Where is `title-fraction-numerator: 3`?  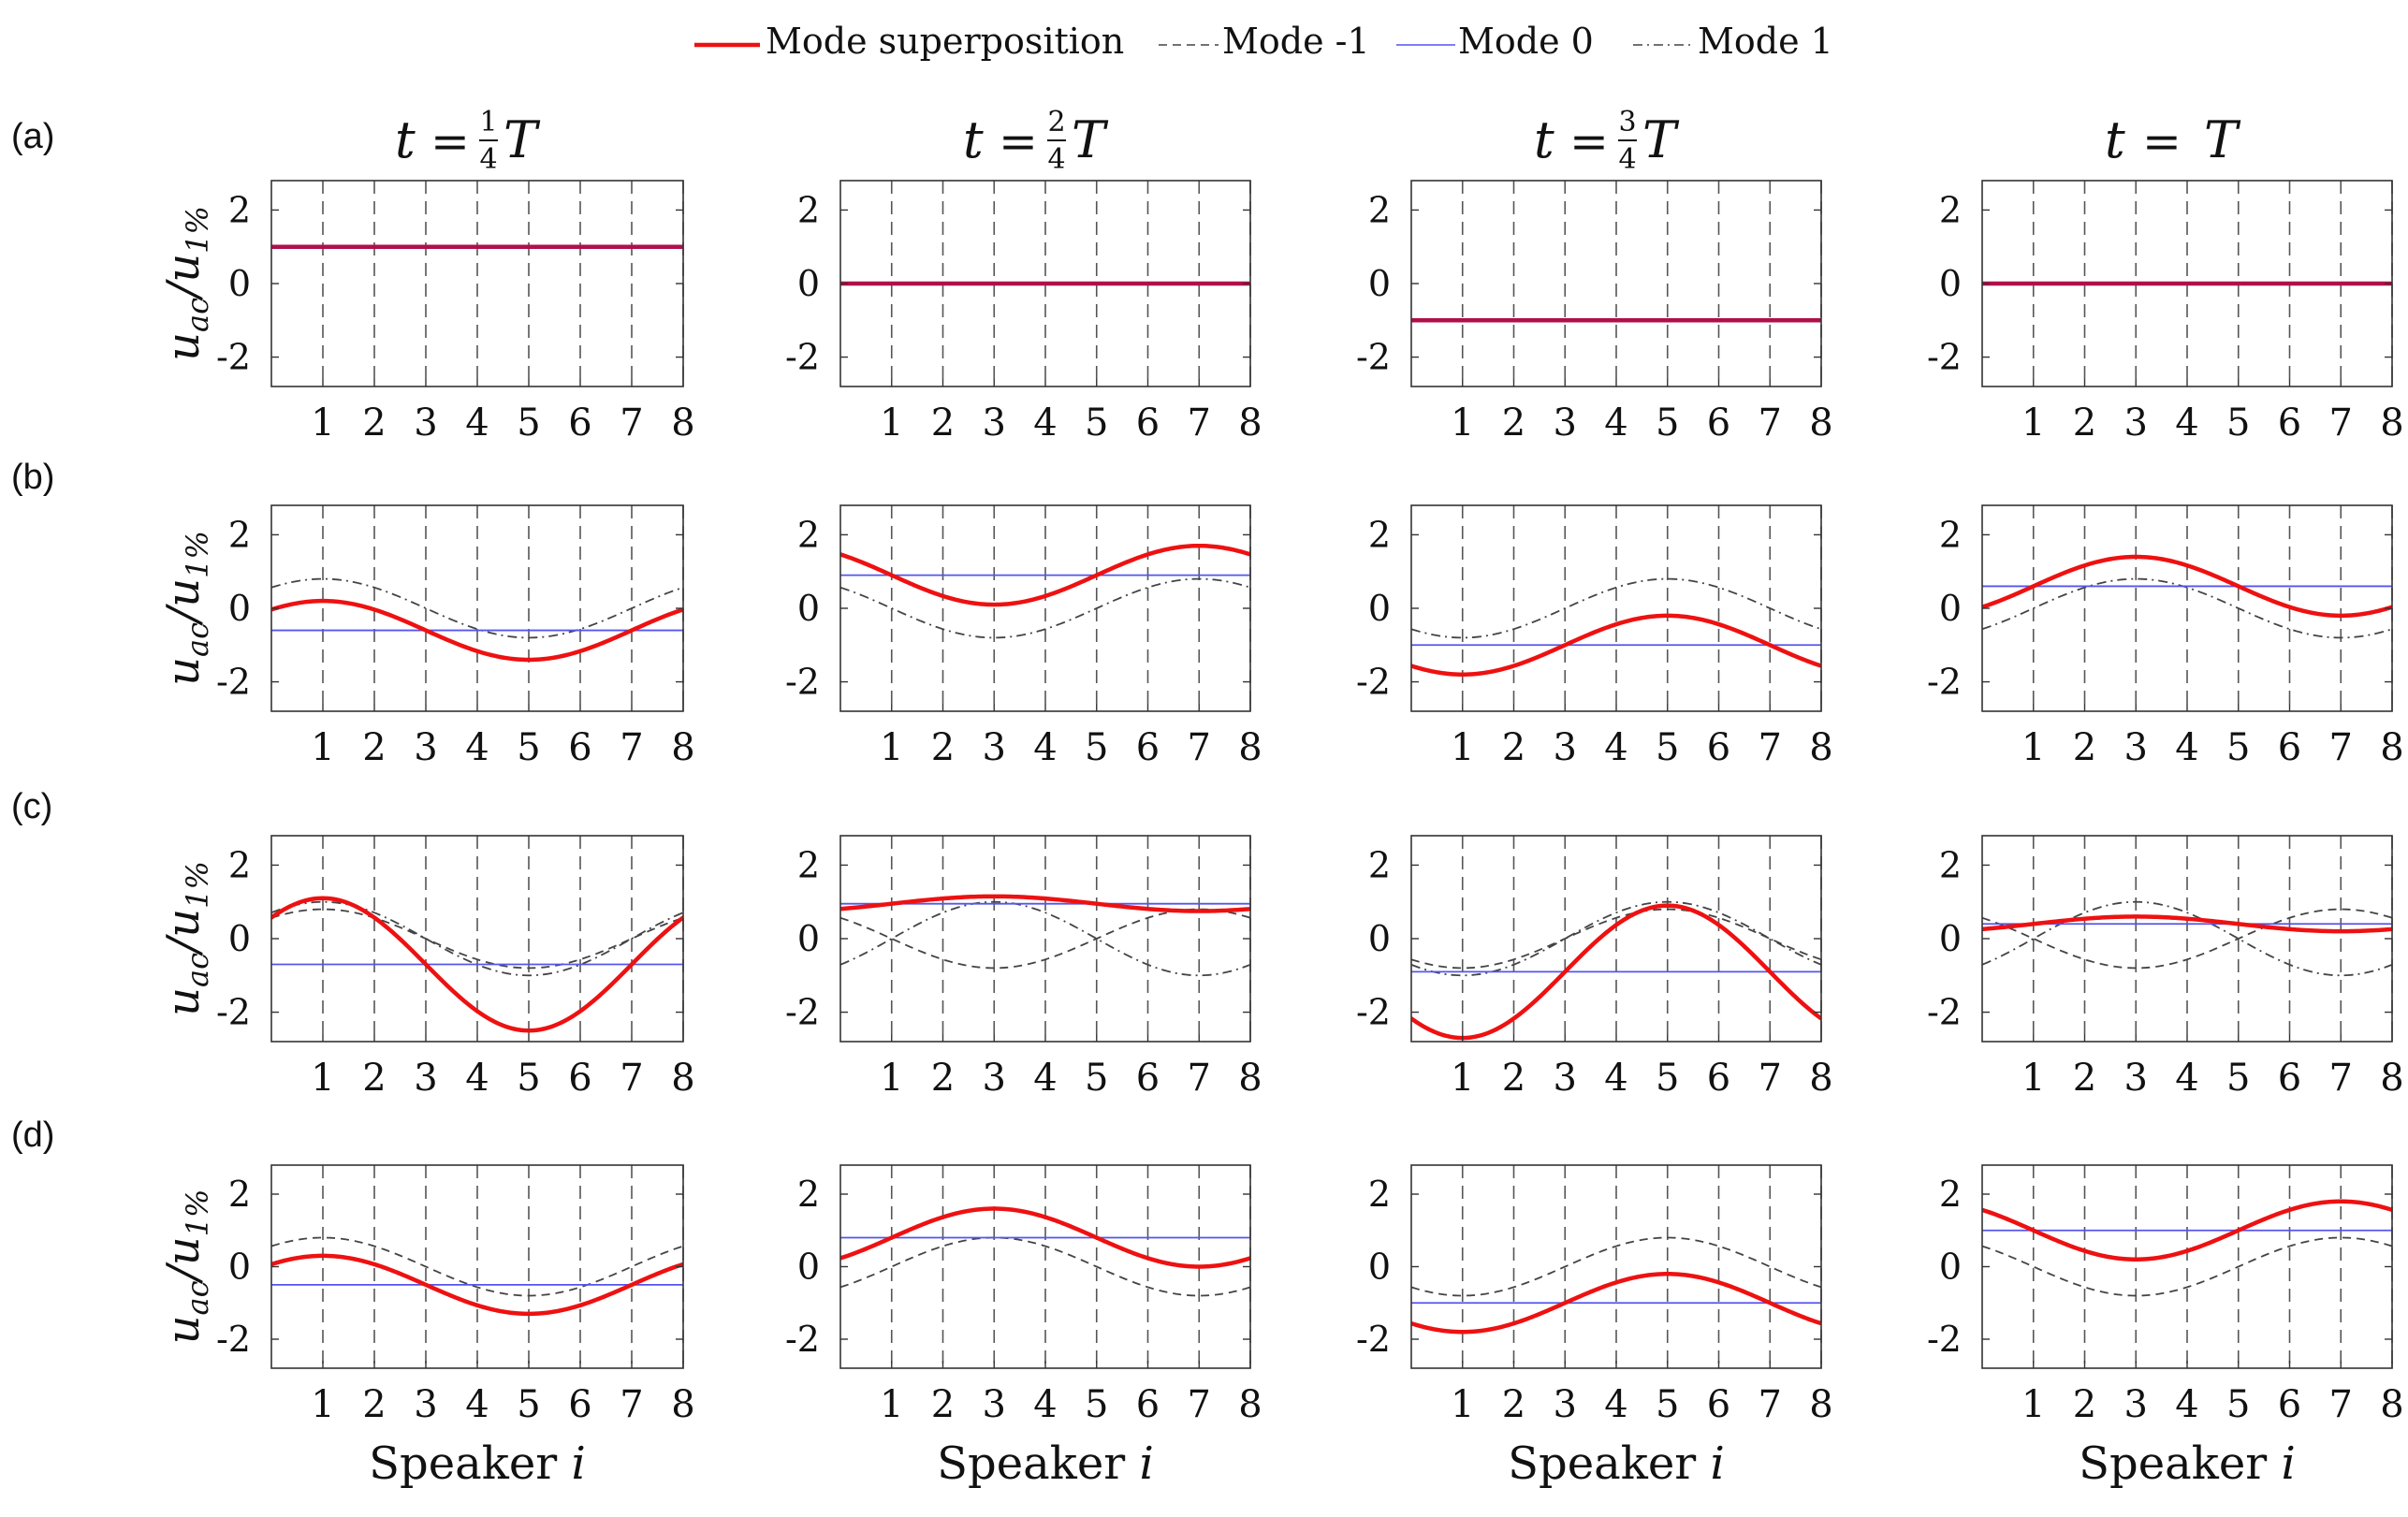
title-fraction-numerator: 3 is located at coordinates (1627, 122).